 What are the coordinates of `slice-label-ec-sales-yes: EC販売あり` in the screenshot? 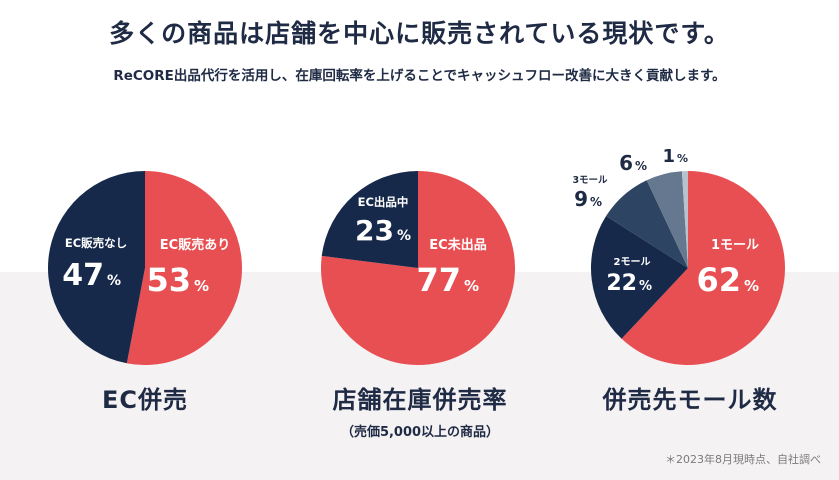 It's located at (195, 245).